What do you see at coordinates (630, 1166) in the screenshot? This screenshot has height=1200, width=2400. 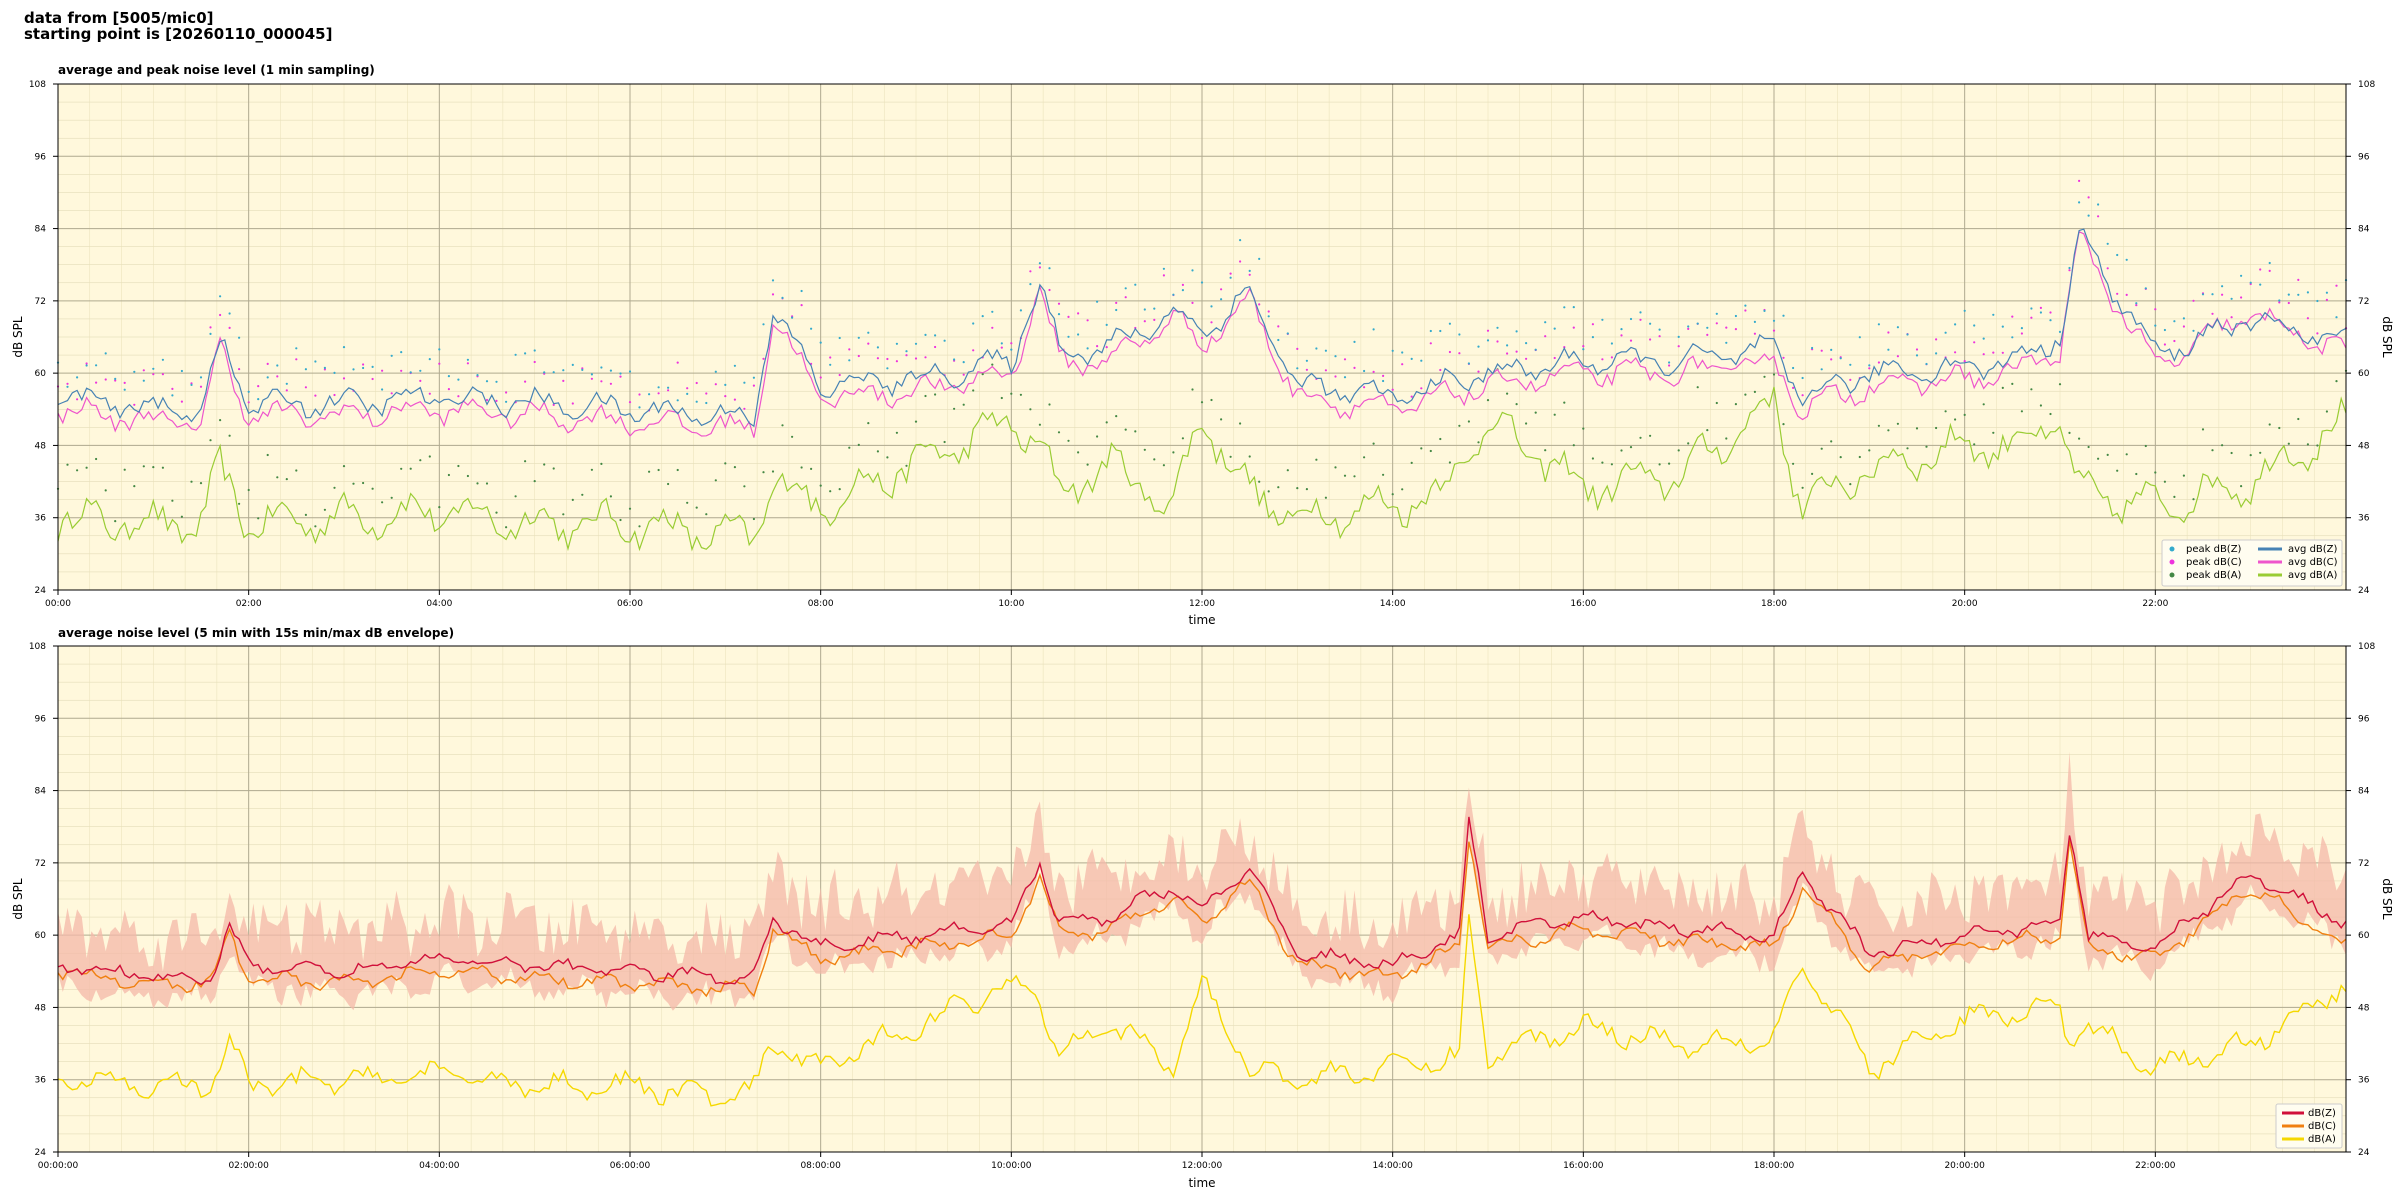 I see `x-tick-label: 06:00:00` at bounding box center [630, 1166].